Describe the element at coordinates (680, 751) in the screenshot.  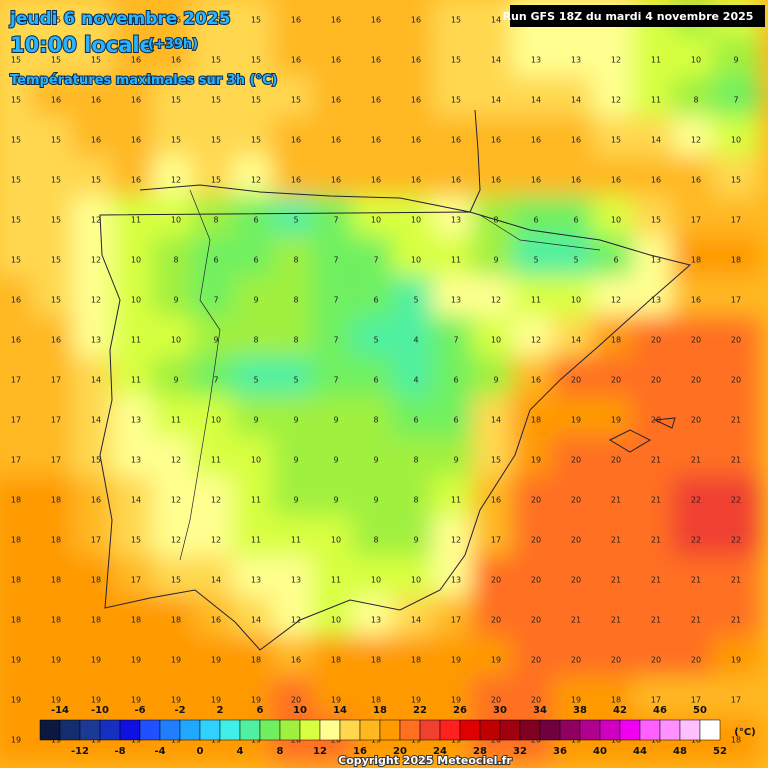
I see `colorbar-label: 48` at that location.